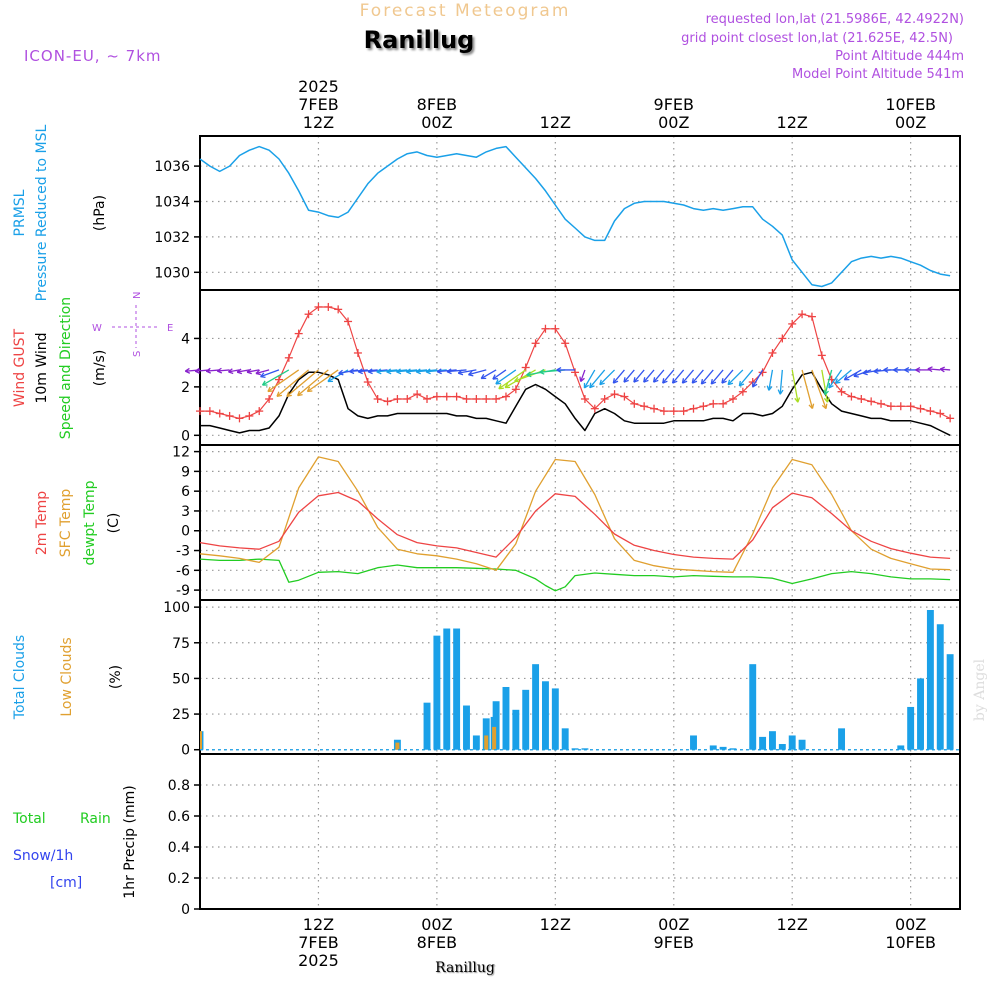 This screenshot has width=1000, height=1000. What do you see at coordinates (318, 960) in the screenshot?
I see `bottom-time-label: 2025` at bounding box center [318, 960].